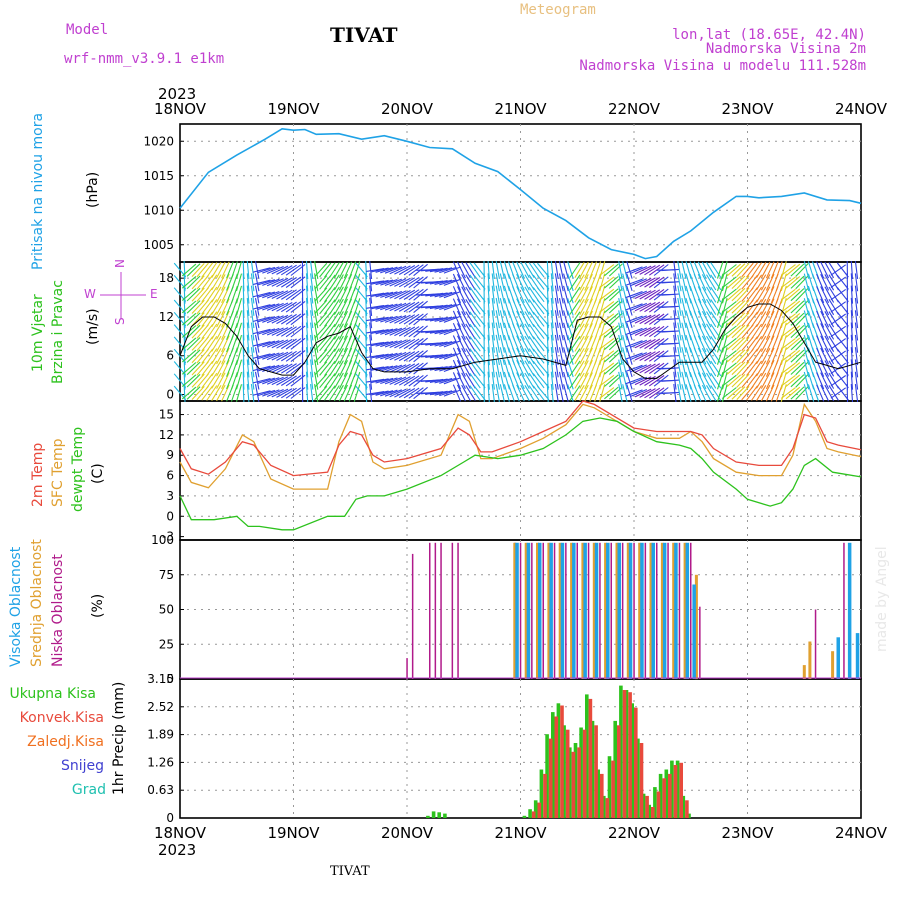 This screenshot has width=900, height=900. I want to click on chart-title: TIVAT, so click(364, 35).